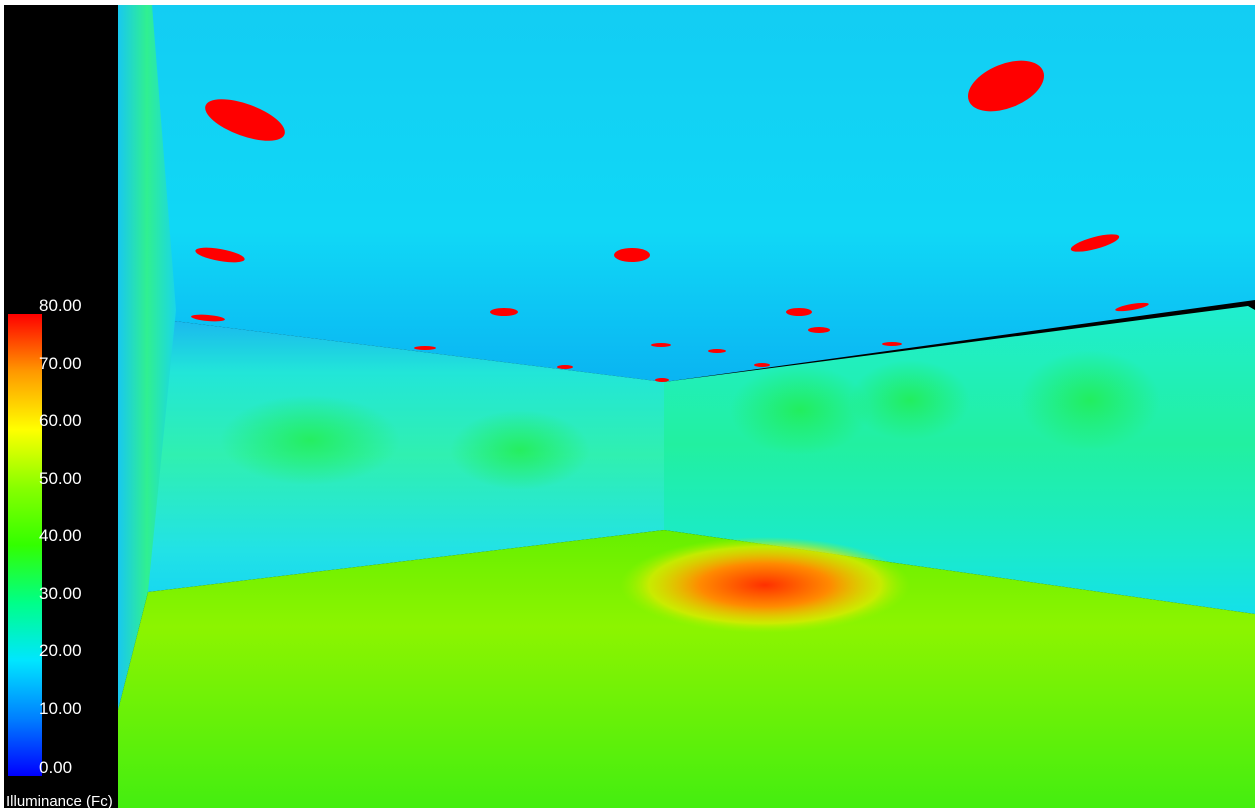  What do you see at coordinates (406, 455) in the screenshot?
I see `back-wall-left` at bounding box center [406, 455].